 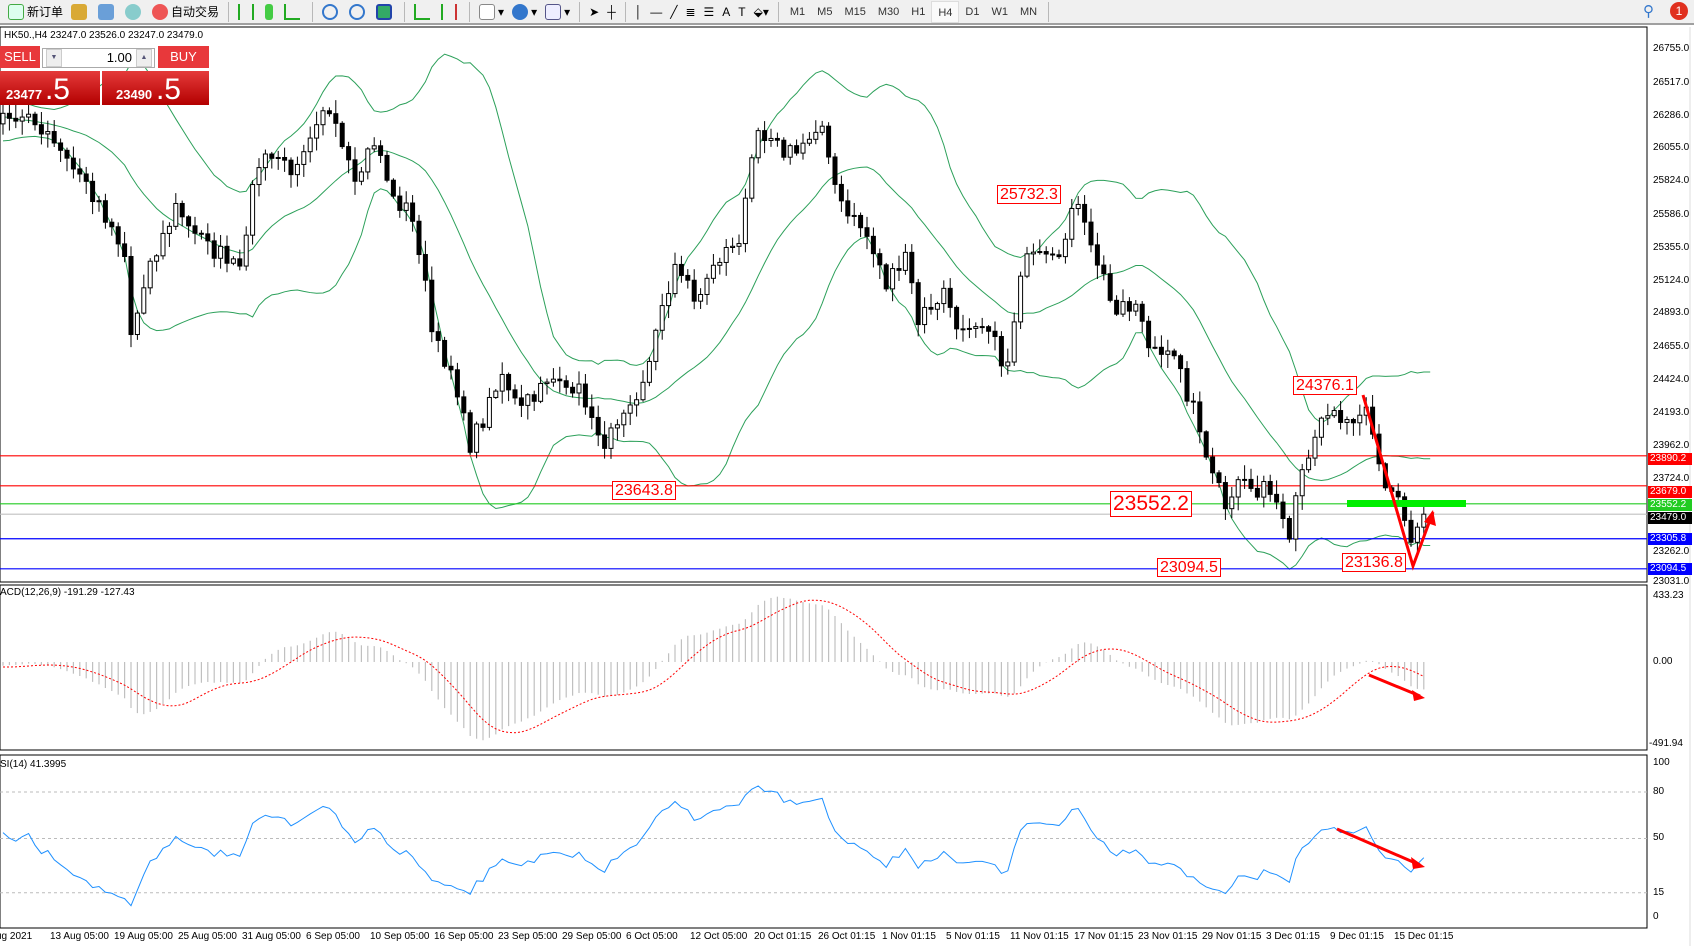 What do you see at coordinates (331, 12) in the screenshot?
I see `zoom-in-button` at bounding box center [331, 12].